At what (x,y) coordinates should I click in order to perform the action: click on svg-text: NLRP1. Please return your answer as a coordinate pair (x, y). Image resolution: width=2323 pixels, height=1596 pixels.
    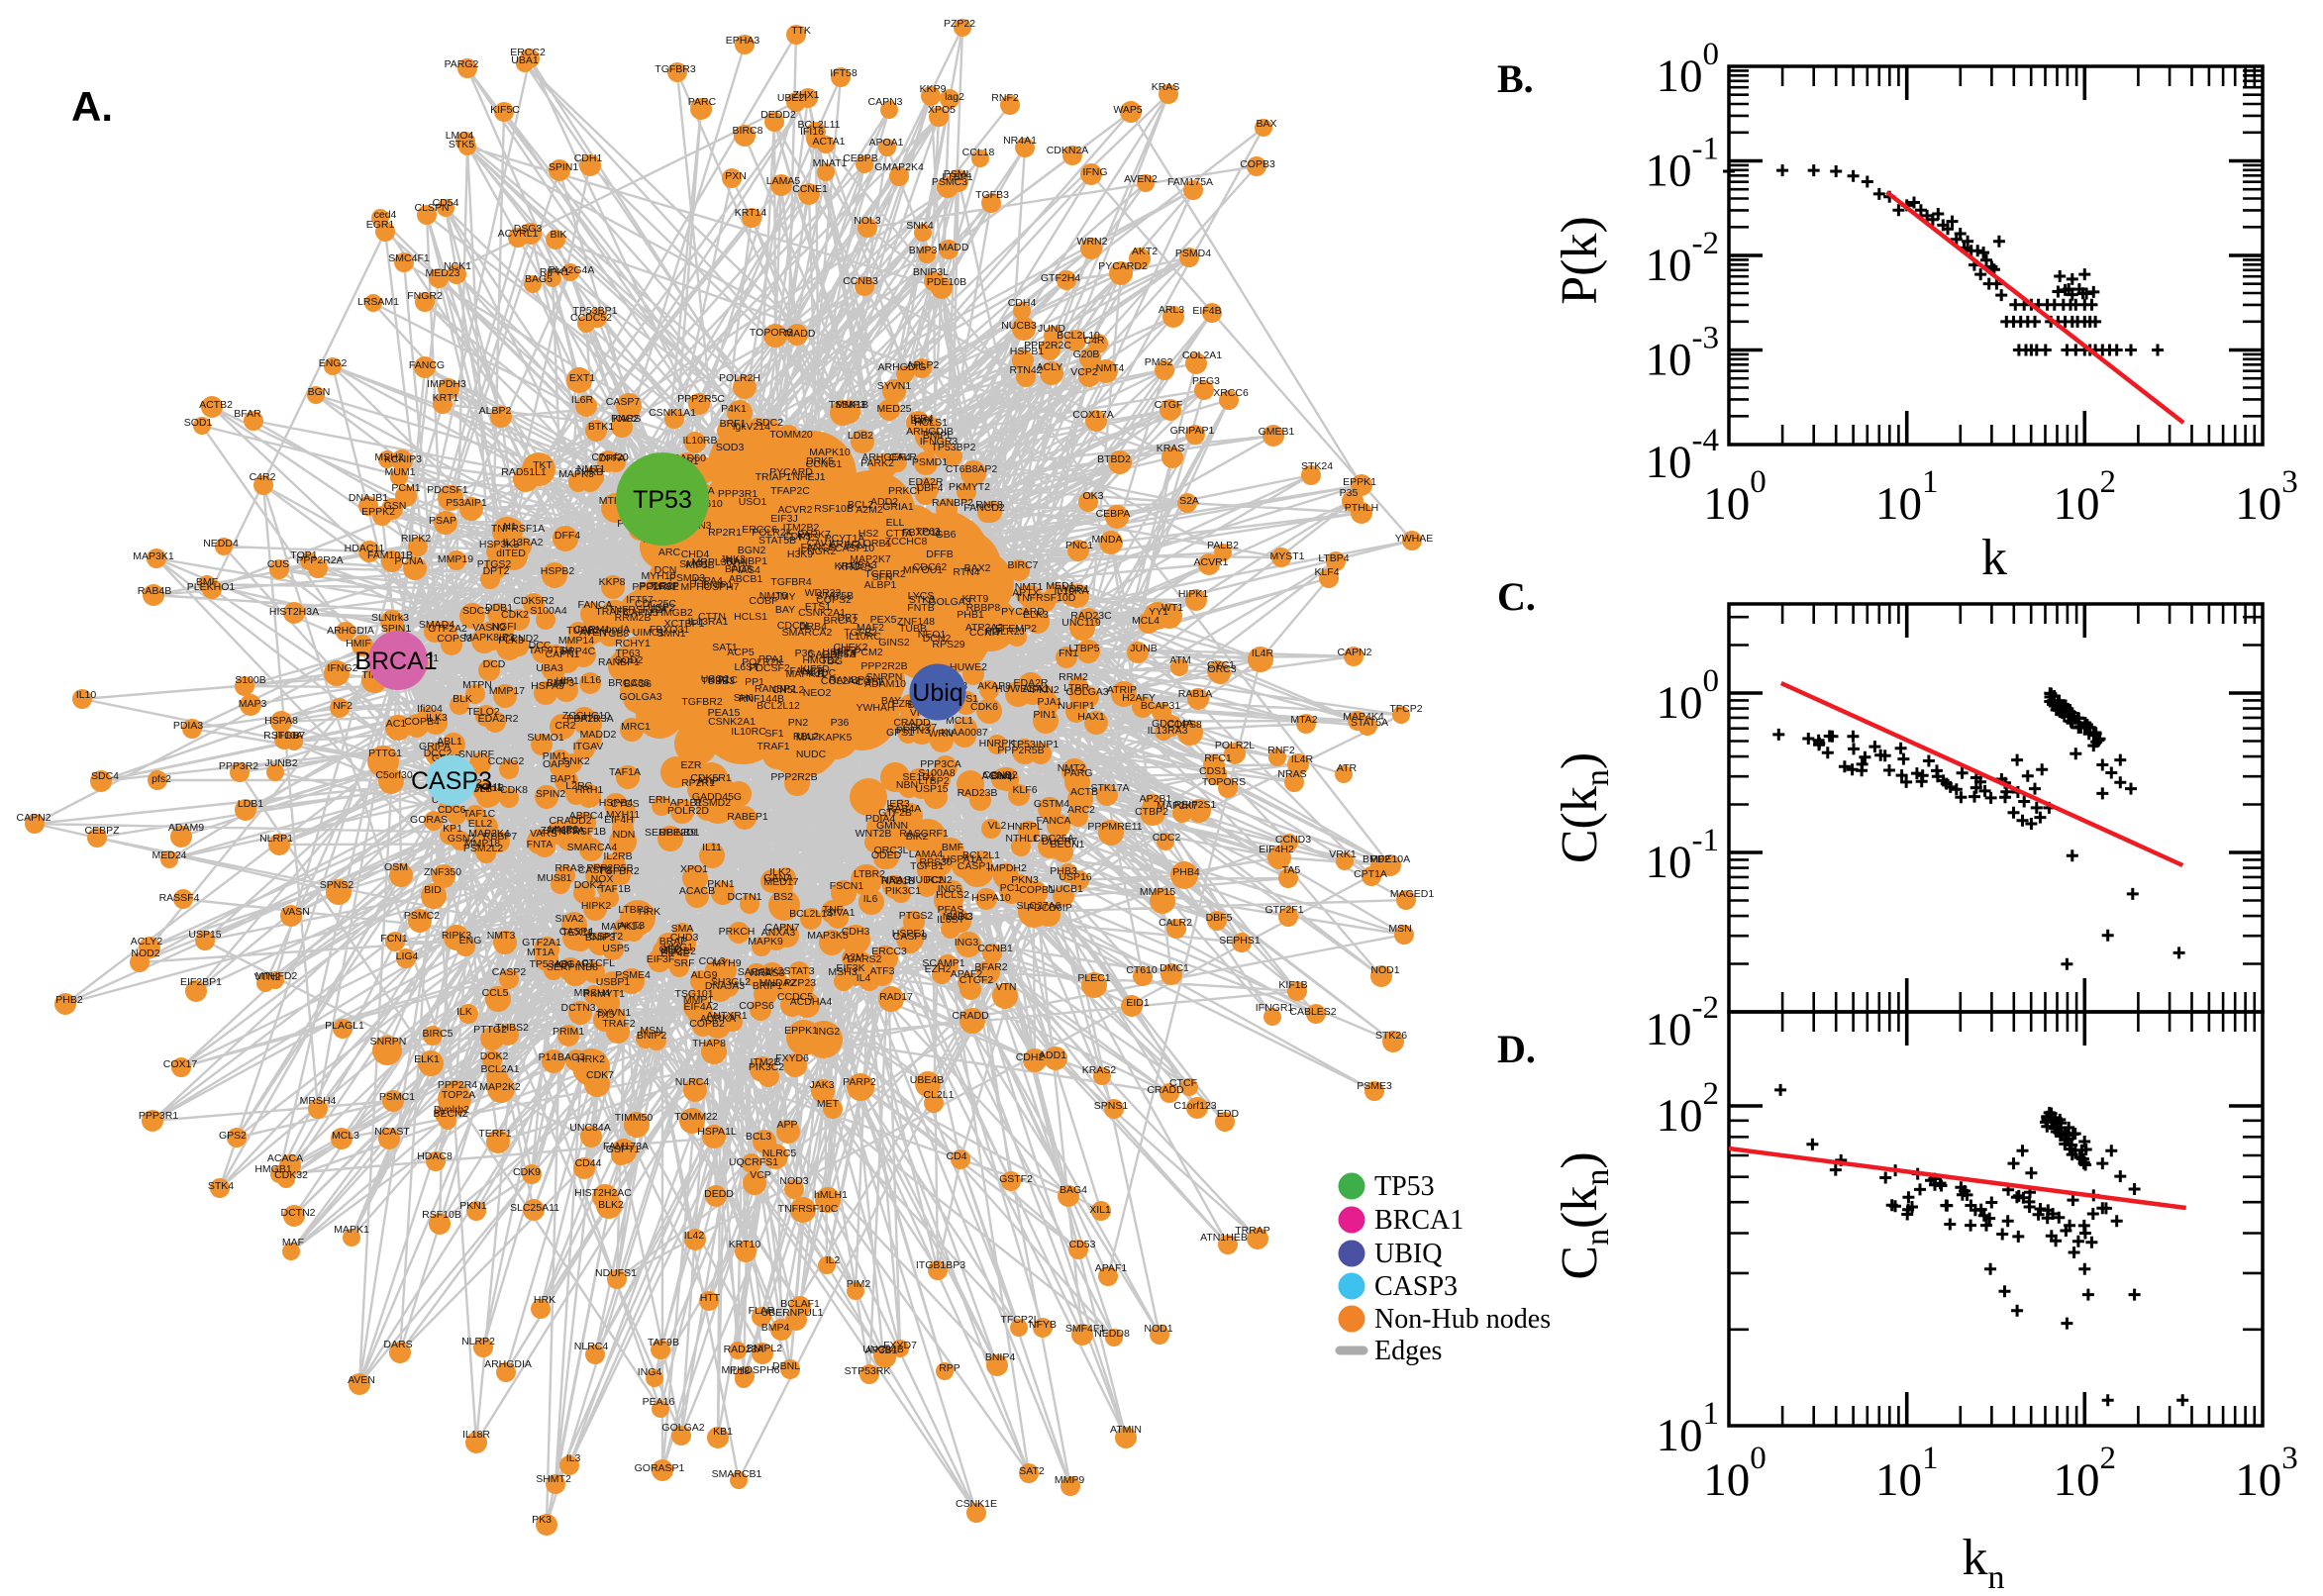
    Looking at the image, I should click on (276, 839).